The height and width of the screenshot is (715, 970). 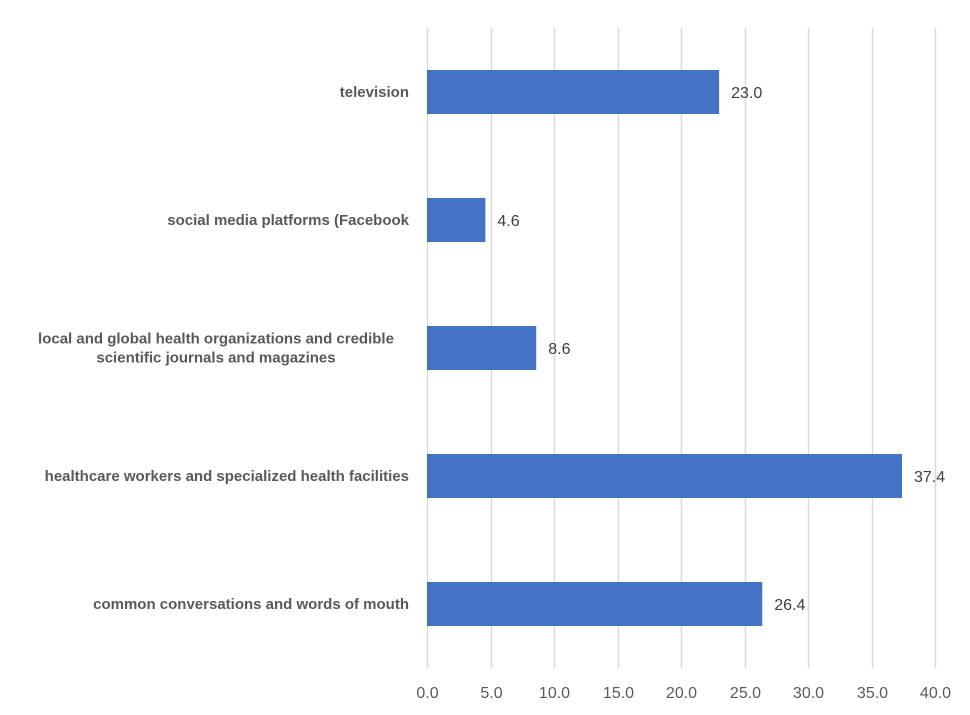 What do you see at coordinates (559, 349) in the screenshot?
I see `data-label: 8.6` at bounding box center [559, 349].